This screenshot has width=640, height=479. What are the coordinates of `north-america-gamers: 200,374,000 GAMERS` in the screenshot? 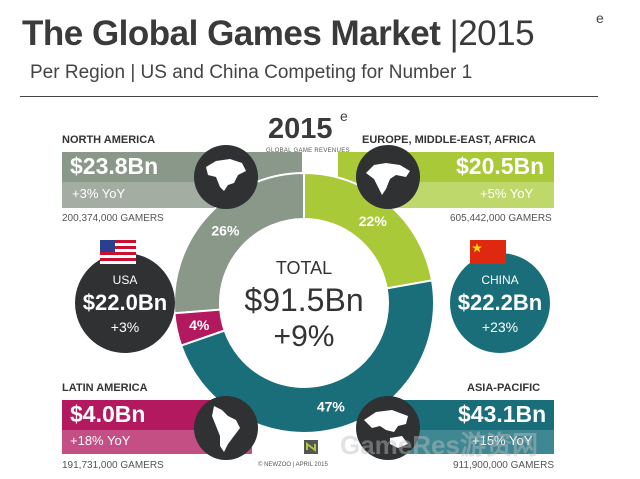 It's located at (113, 218).